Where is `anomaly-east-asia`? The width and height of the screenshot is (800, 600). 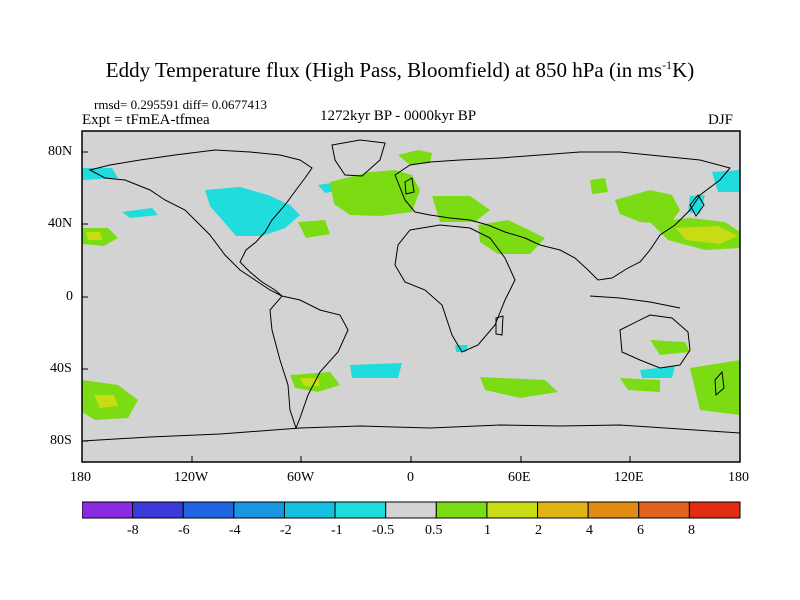 anomaly-east-asia is located at coordinates (647, 207).